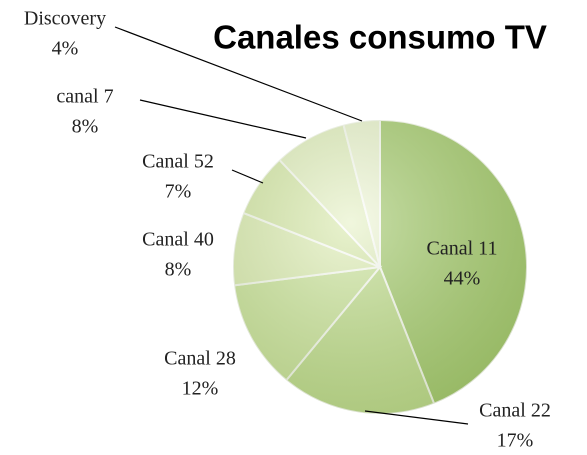 The image size is (587, 455). I want to click on slice-value-label: 12%, so click(200, 389).